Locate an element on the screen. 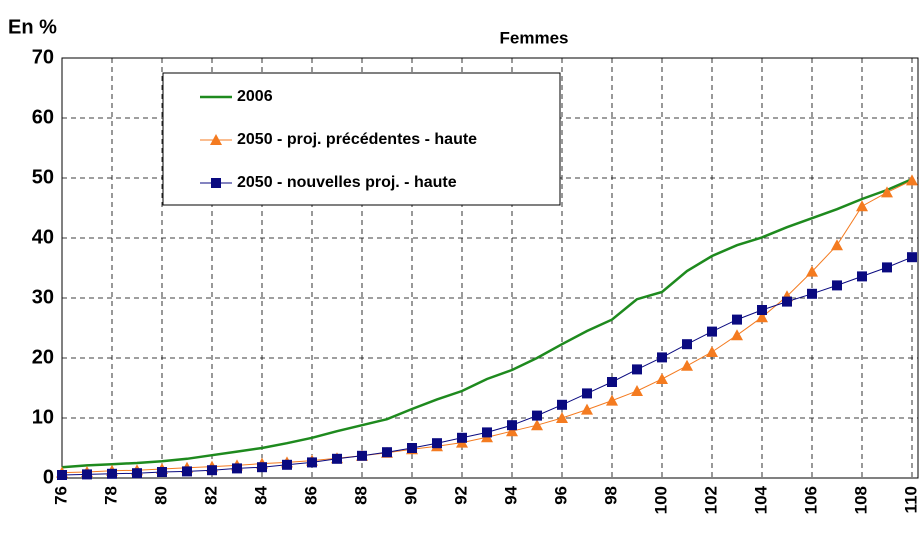  legend-label: 2050 - proj. précédentes - haute is located at coordinates (357, 139).